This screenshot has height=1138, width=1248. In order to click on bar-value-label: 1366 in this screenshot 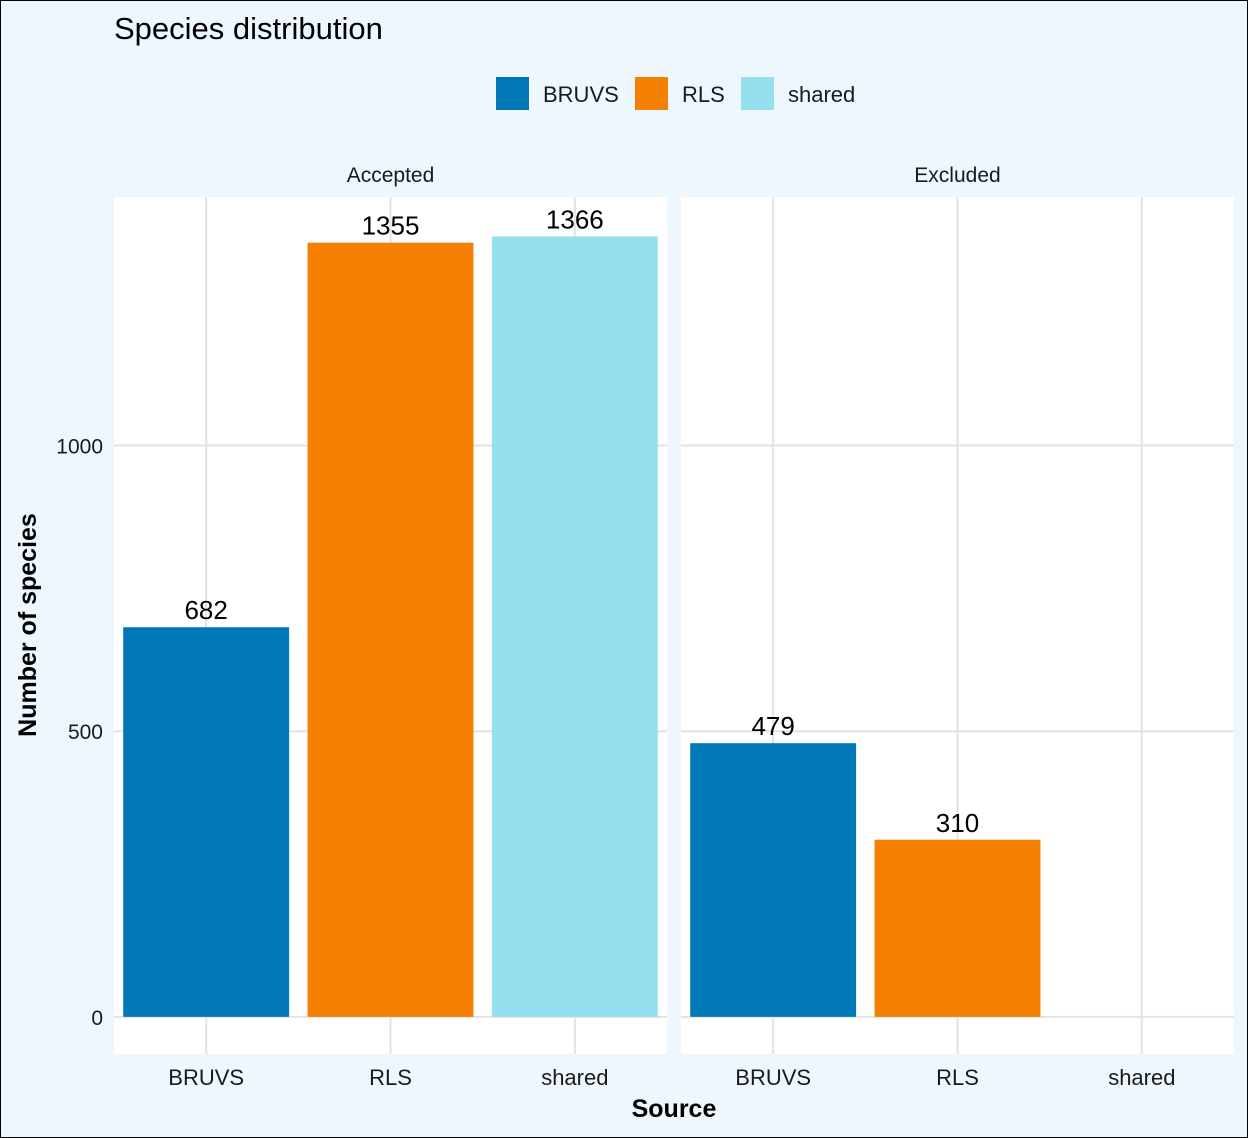, I will do `click(575, 219)`.